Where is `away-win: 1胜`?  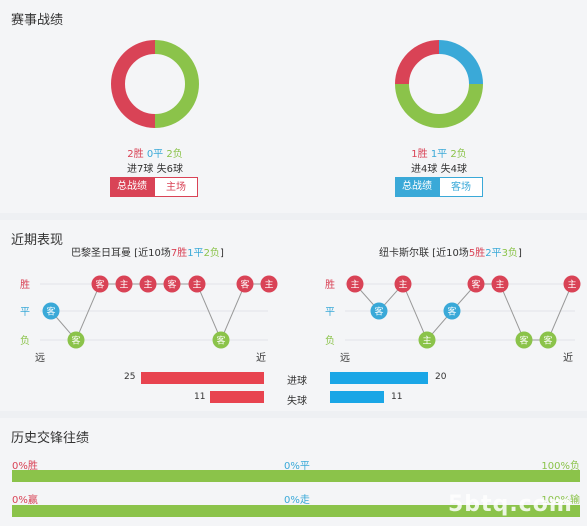
away-win: 1胜 is located at coordinates (419, 154).